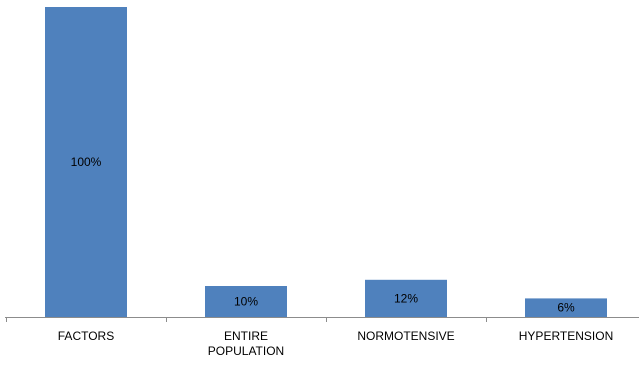 The height and width of the screenshot is (365, 641). Describe the element at coordinates (246, 336) in the screenshot. I see `category-label-1-line-0: ENTIRE` at that location.